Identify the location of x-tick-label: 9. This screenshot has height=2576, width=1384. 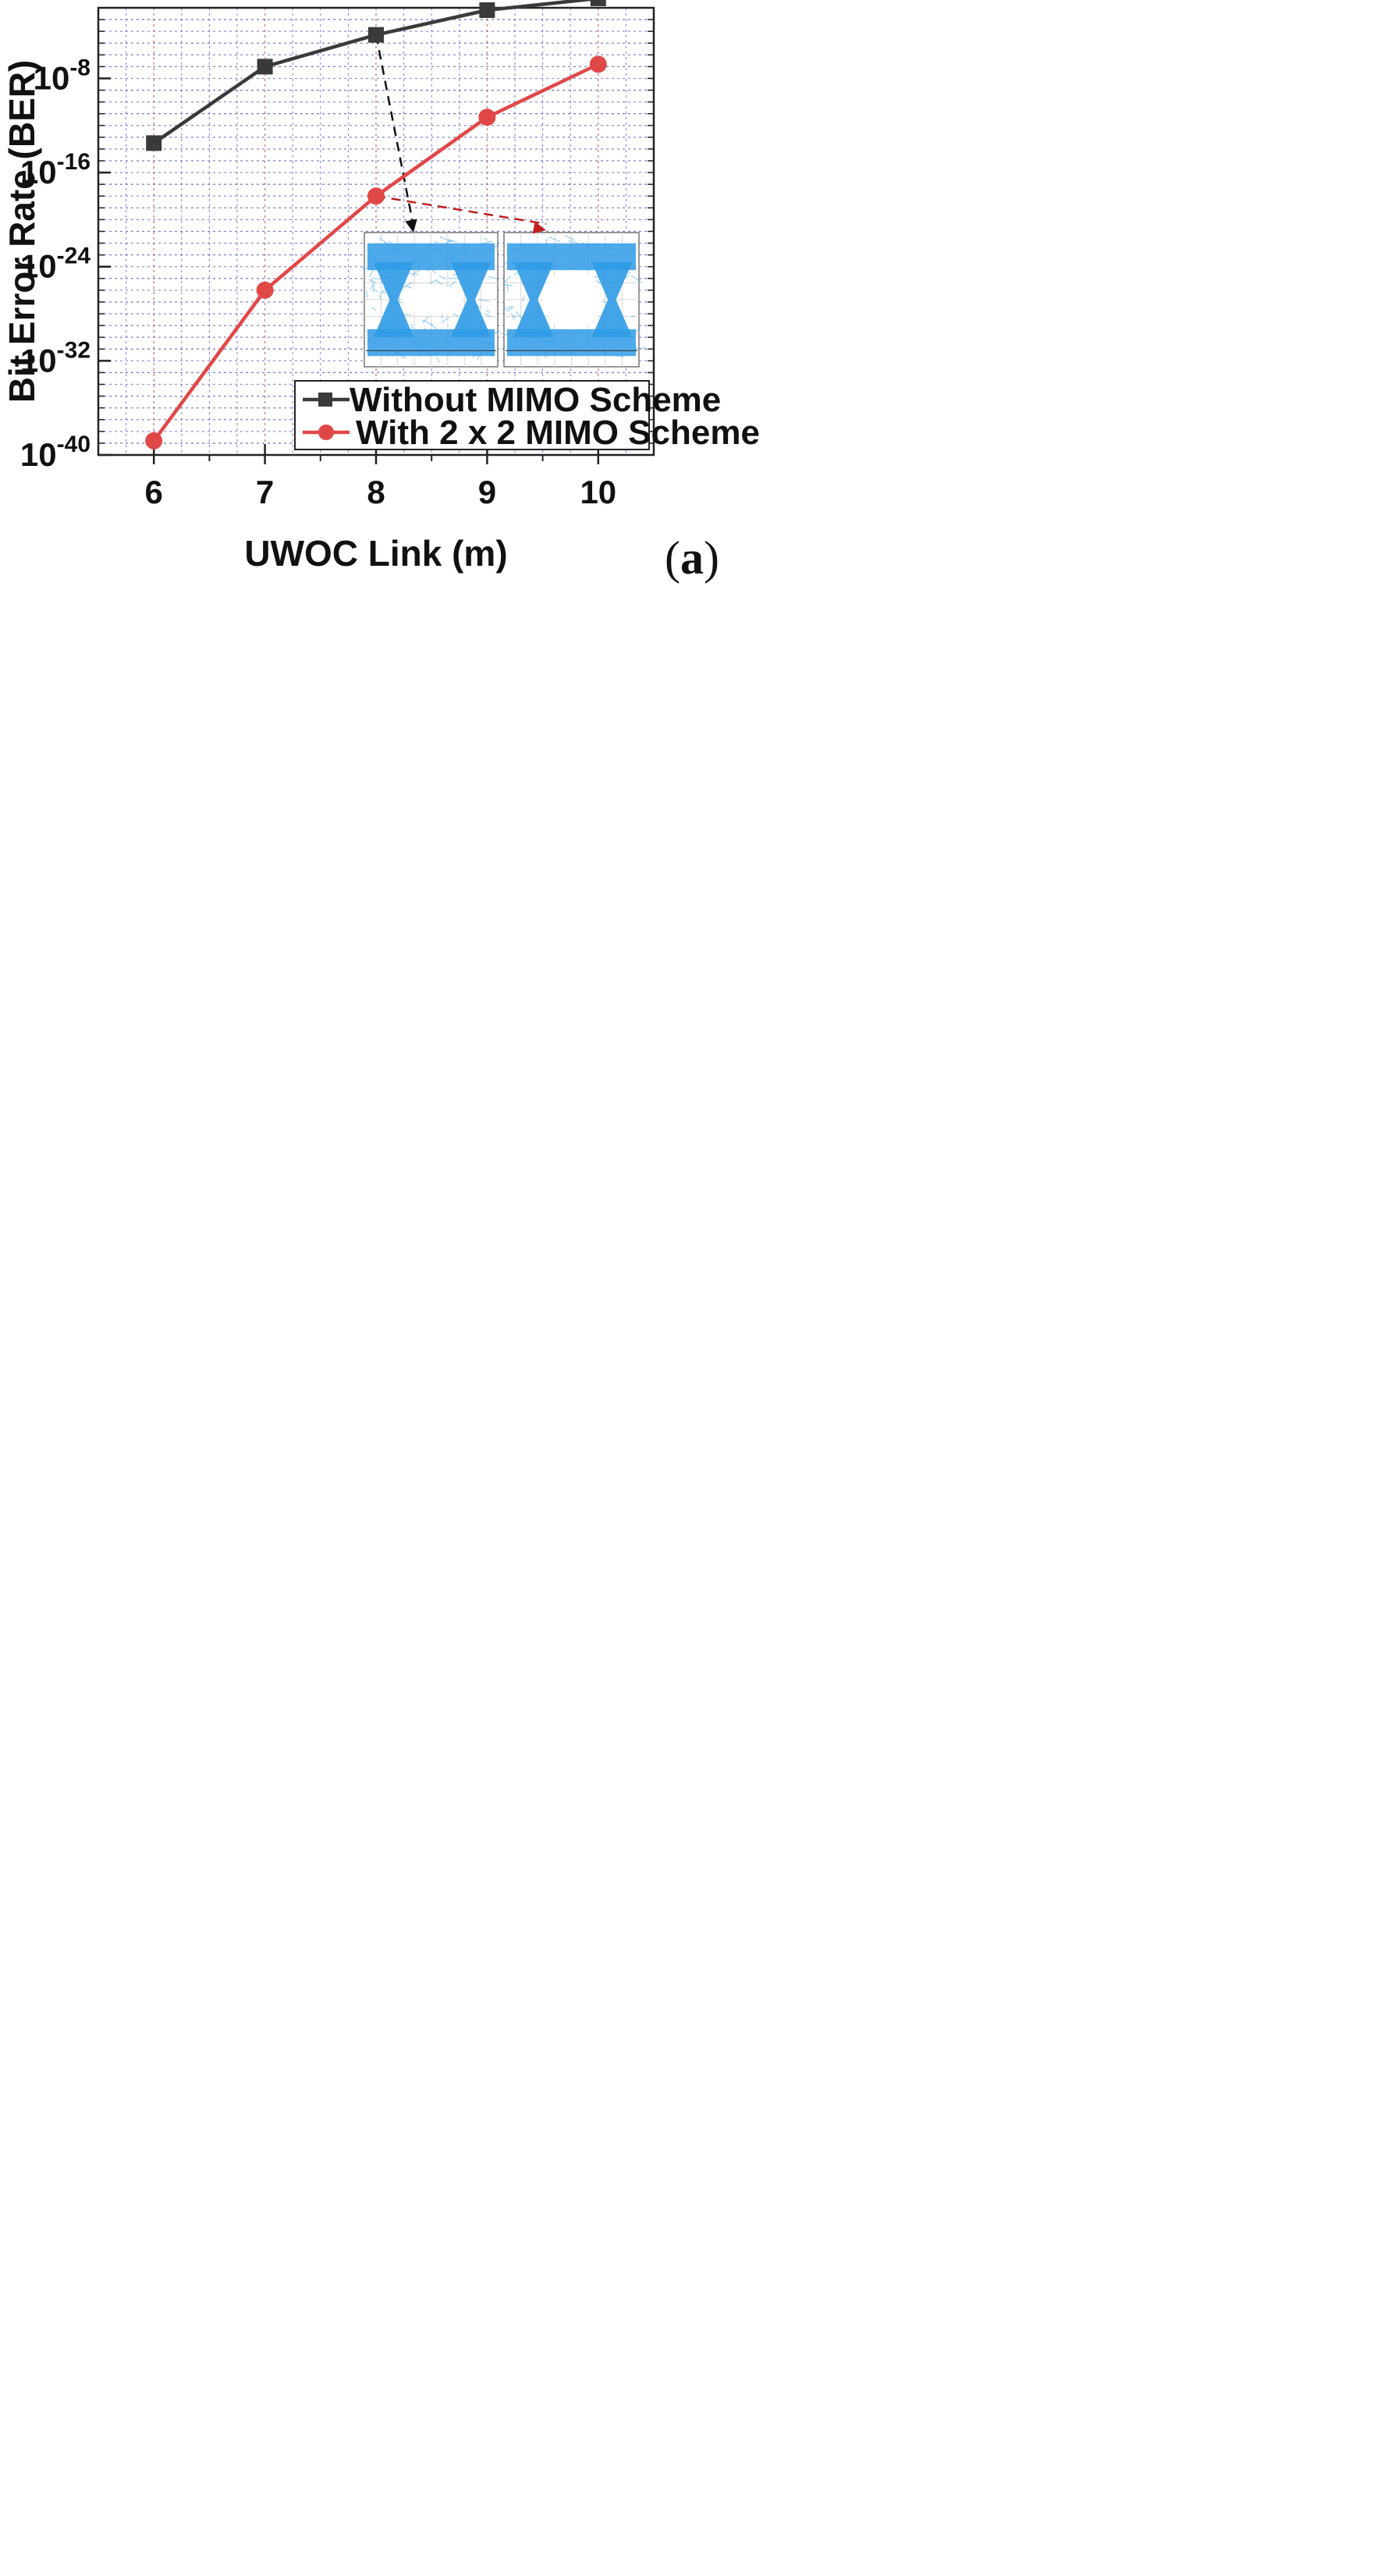
(487, 492).